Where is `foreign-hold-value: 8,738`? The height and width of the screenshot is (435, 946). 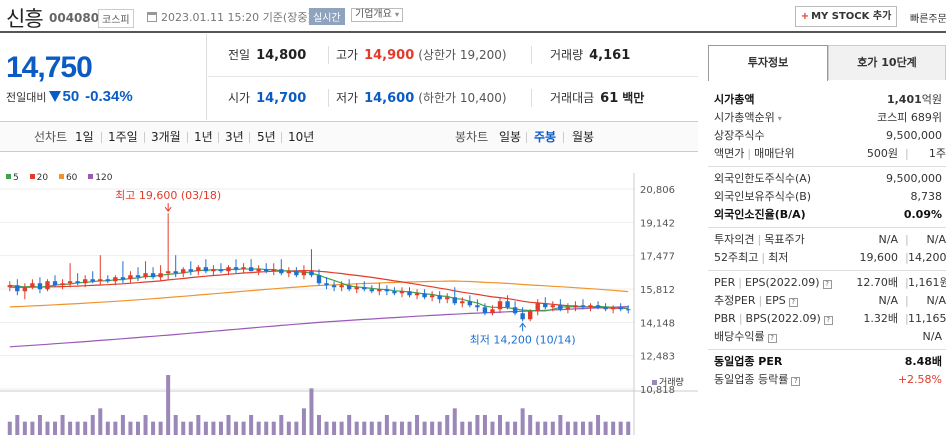 foreign-hold-value: 8,738 is located at coordinates (926, 196).